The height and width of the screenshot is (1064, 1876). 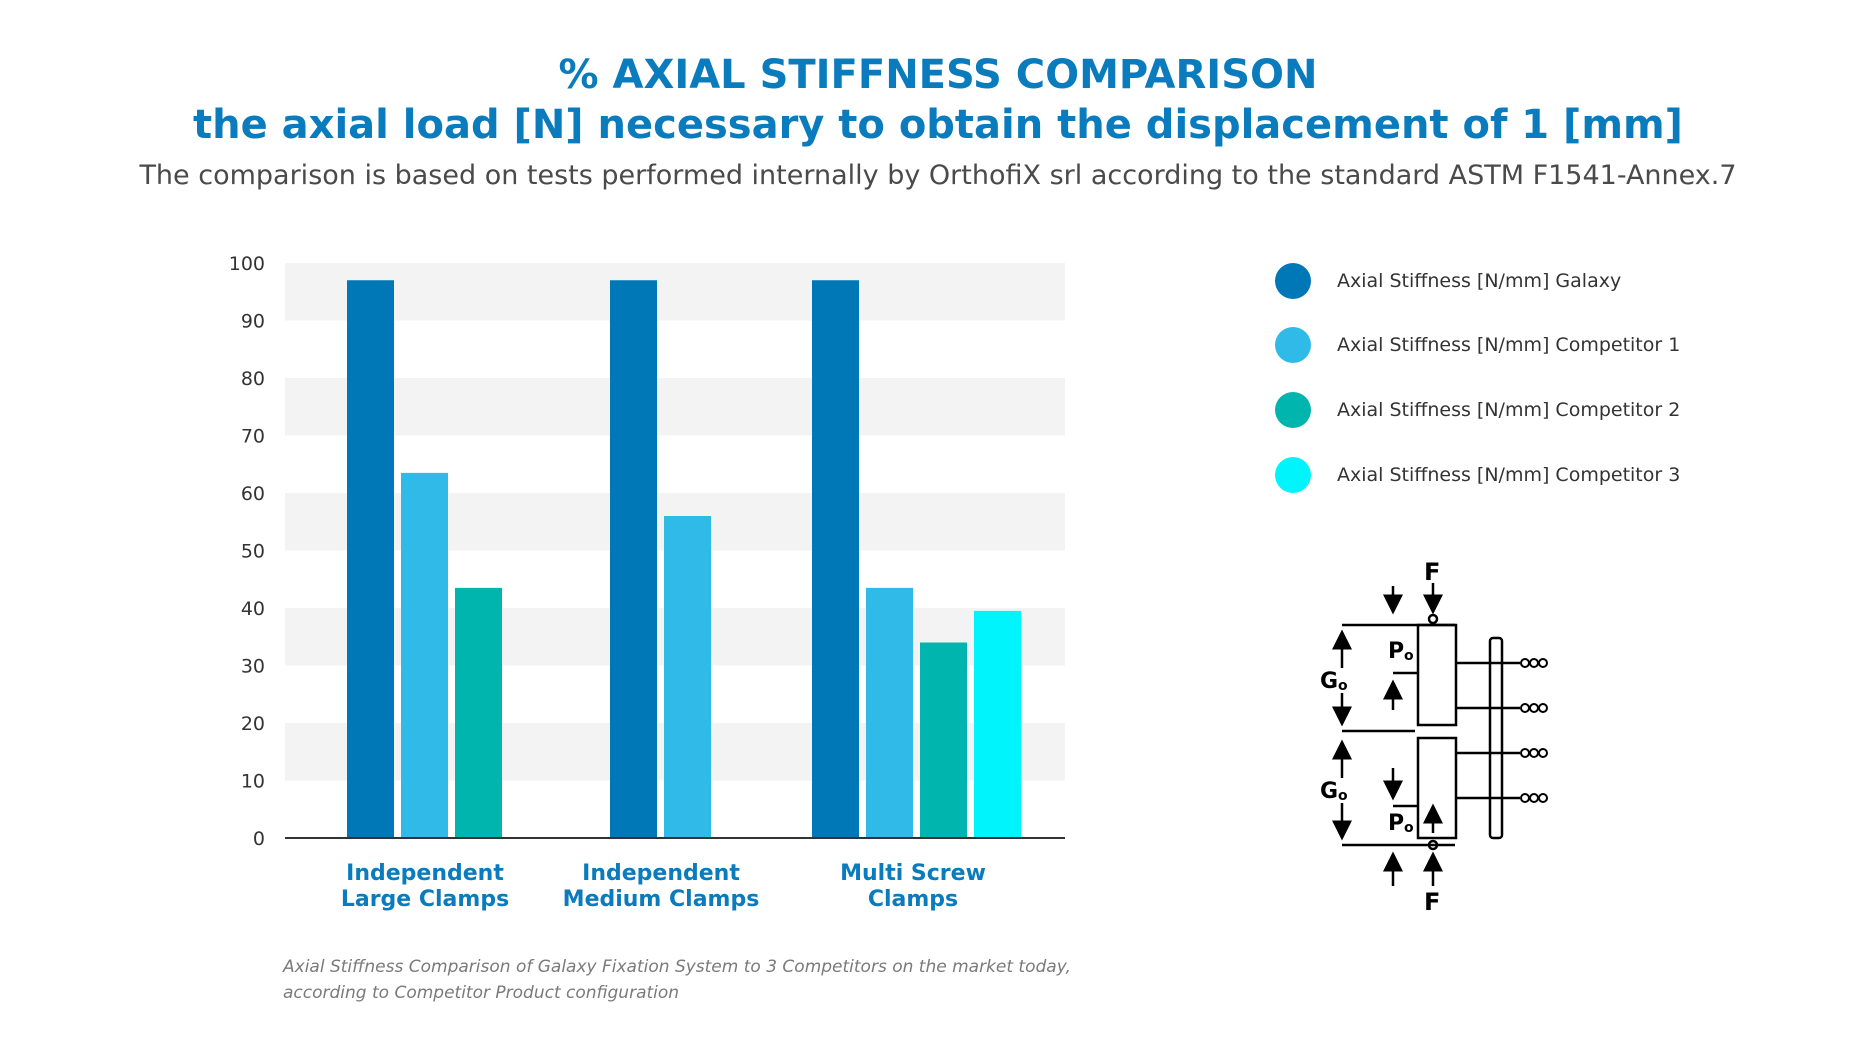 What do you see at coordinates (253, 437) in the screenshot?
I see `y-tick-label: 70` at bounding box center [253, 437].